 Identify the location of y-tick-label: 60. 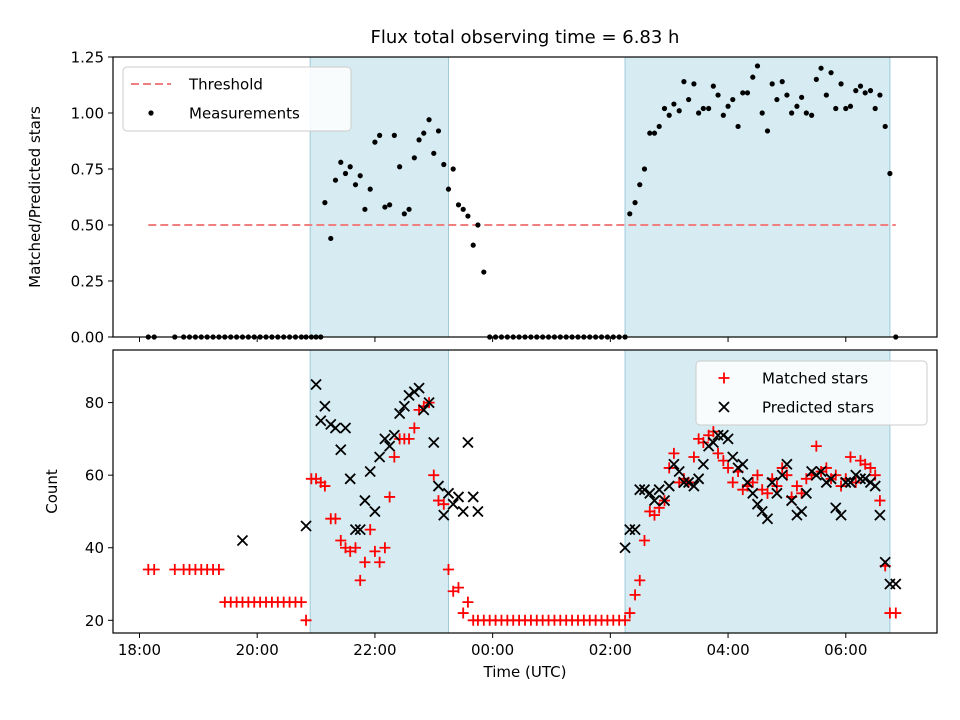
(94, 476).